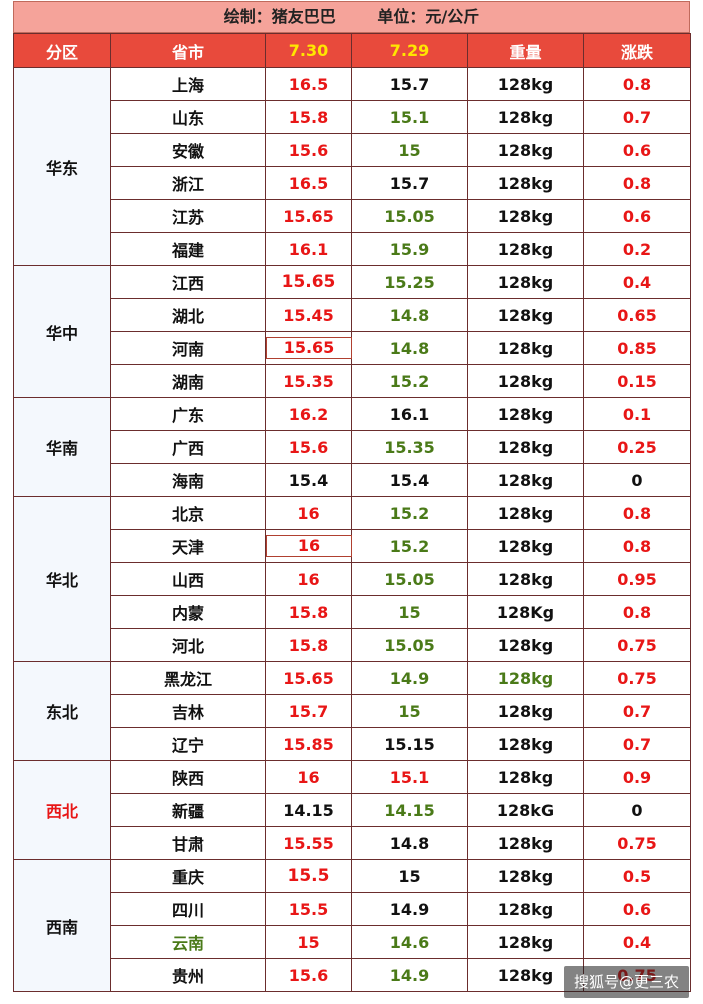  What do you see at coordinates (62, 166) in the screenshot?
I see `region-cell: 华东` at bounding box center [62, 166].